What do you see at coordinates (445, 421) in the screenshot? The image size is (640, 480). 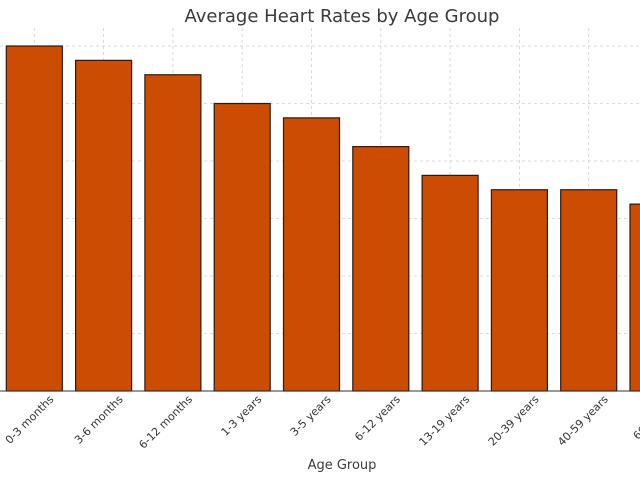 I see `x-tick-label: 13-19 years` at bounding box center [445, 421].